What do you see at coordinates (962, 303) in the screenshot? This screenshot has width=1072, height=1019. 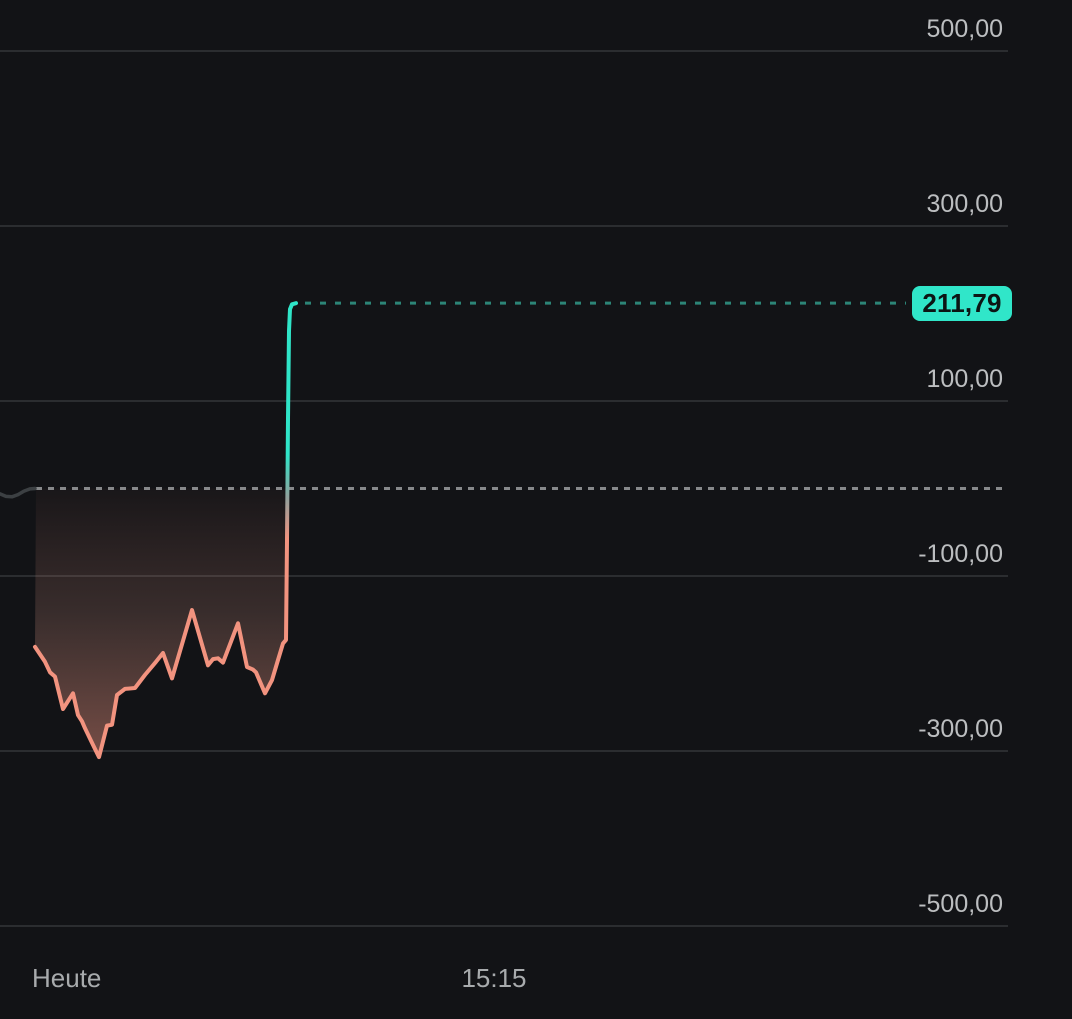 I see `current-price-badge: 211,79` at bounding box center [962, 303].